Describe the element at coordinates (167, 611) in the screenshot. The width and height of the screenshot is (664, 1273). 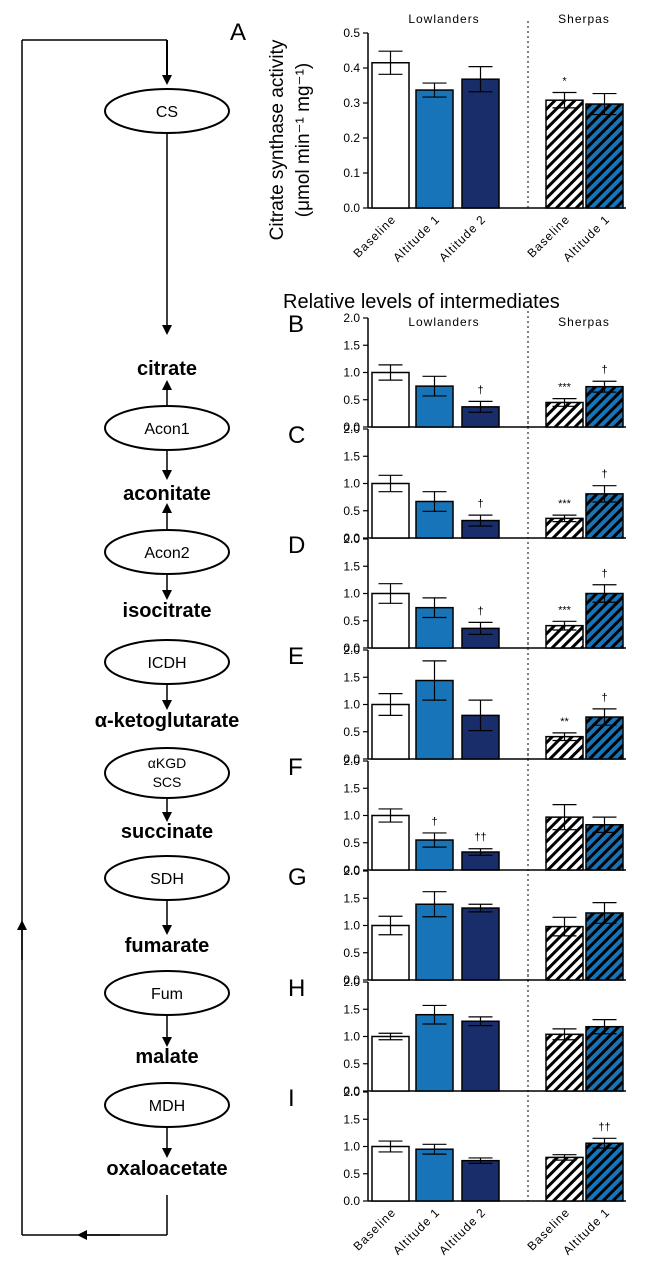
I see `metabolite-isocitrate: isocitrate` at that location.